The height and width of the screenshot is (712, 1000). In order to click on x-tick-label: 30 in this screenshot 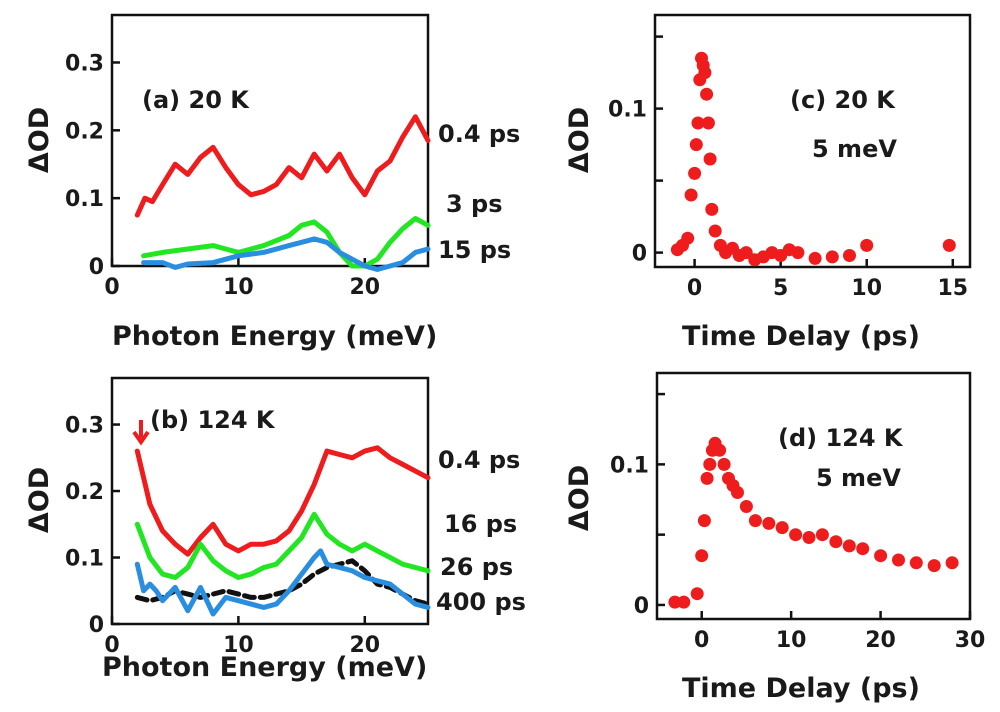, I will do `click(970, 640)`.